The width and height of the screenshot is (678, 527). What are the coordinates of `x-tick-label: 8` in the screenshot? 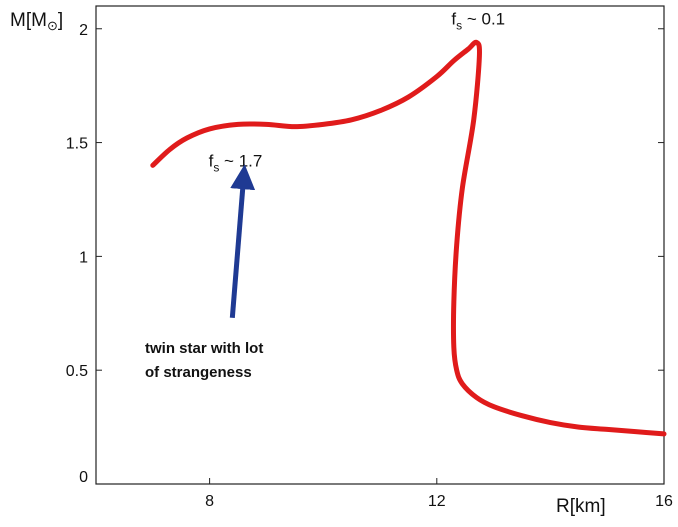 It's located at (209, 501).